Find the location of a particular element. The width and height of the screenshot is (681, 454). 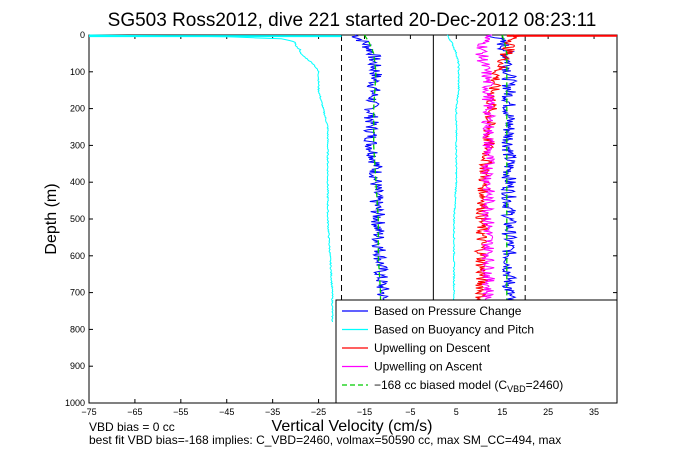

y-axis-label: Depth (m) is located at coordinates (51, 218).